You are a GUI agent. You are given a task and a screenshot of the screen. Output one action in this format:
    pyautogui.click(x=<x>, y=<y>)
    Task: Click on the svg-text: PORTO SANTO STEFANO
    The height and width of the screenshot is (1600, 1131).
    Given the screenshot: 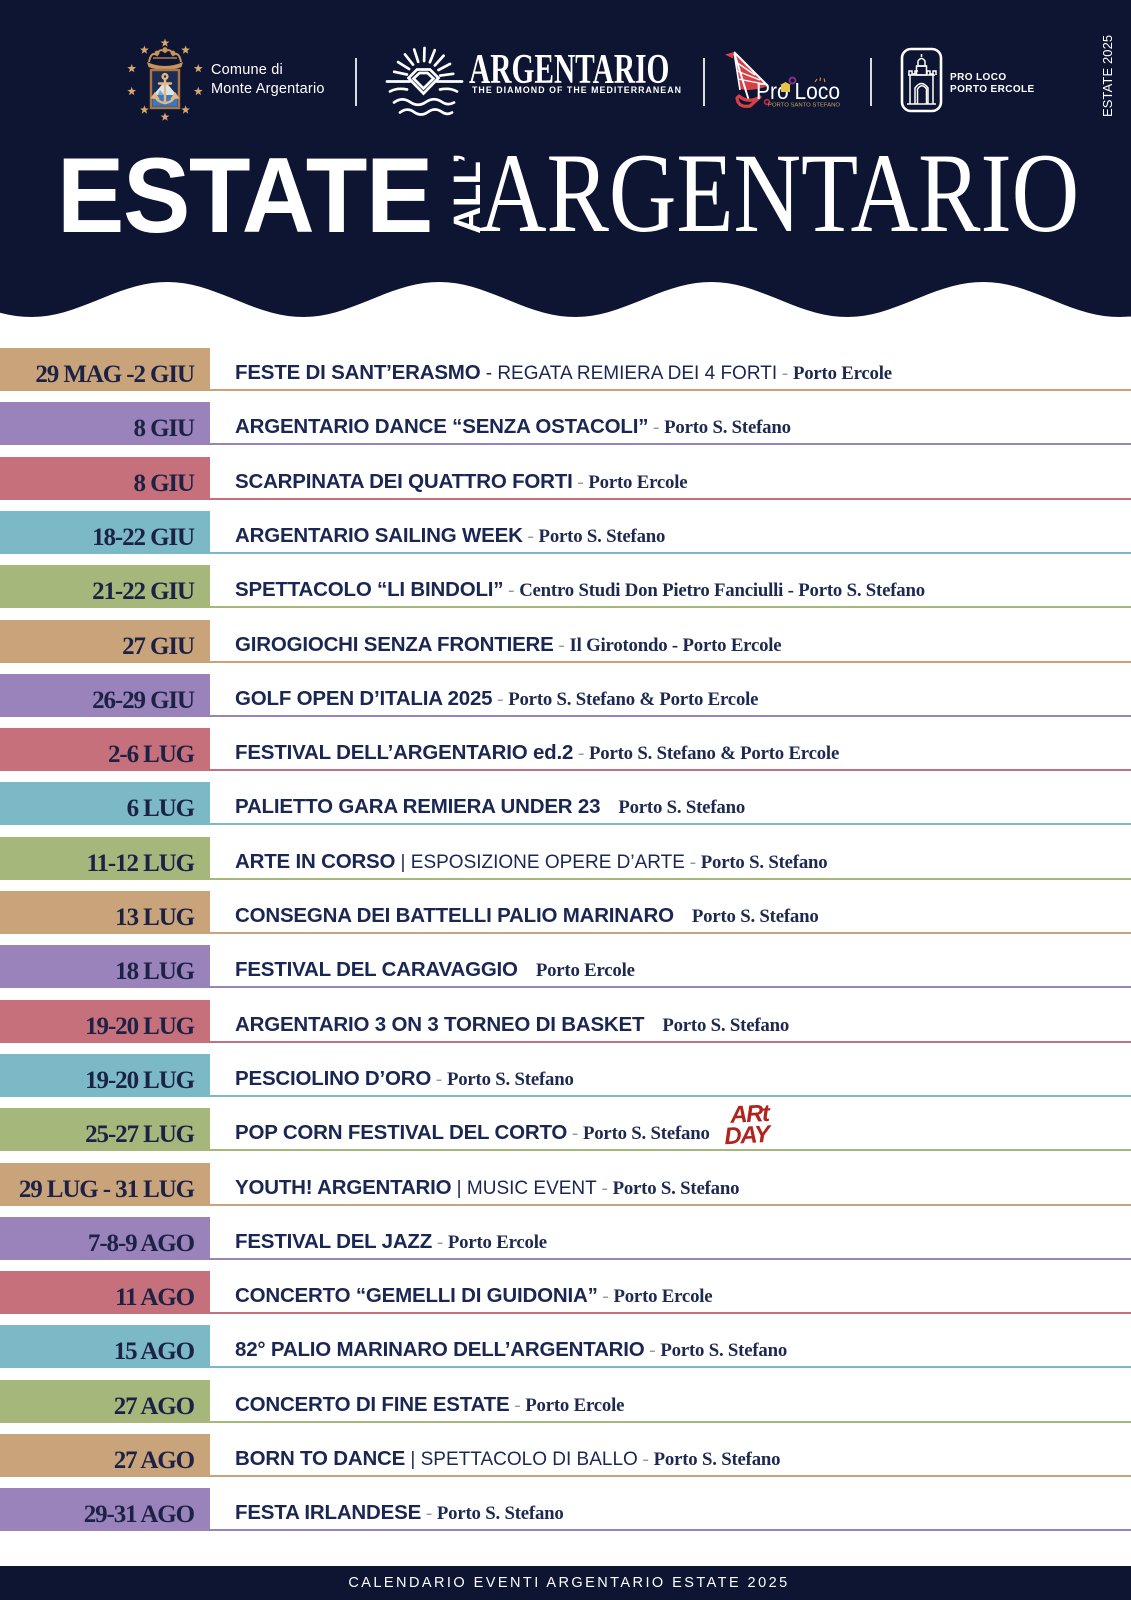 What is the action you would take?
    pyautogui.click(x=804, y=106)
    